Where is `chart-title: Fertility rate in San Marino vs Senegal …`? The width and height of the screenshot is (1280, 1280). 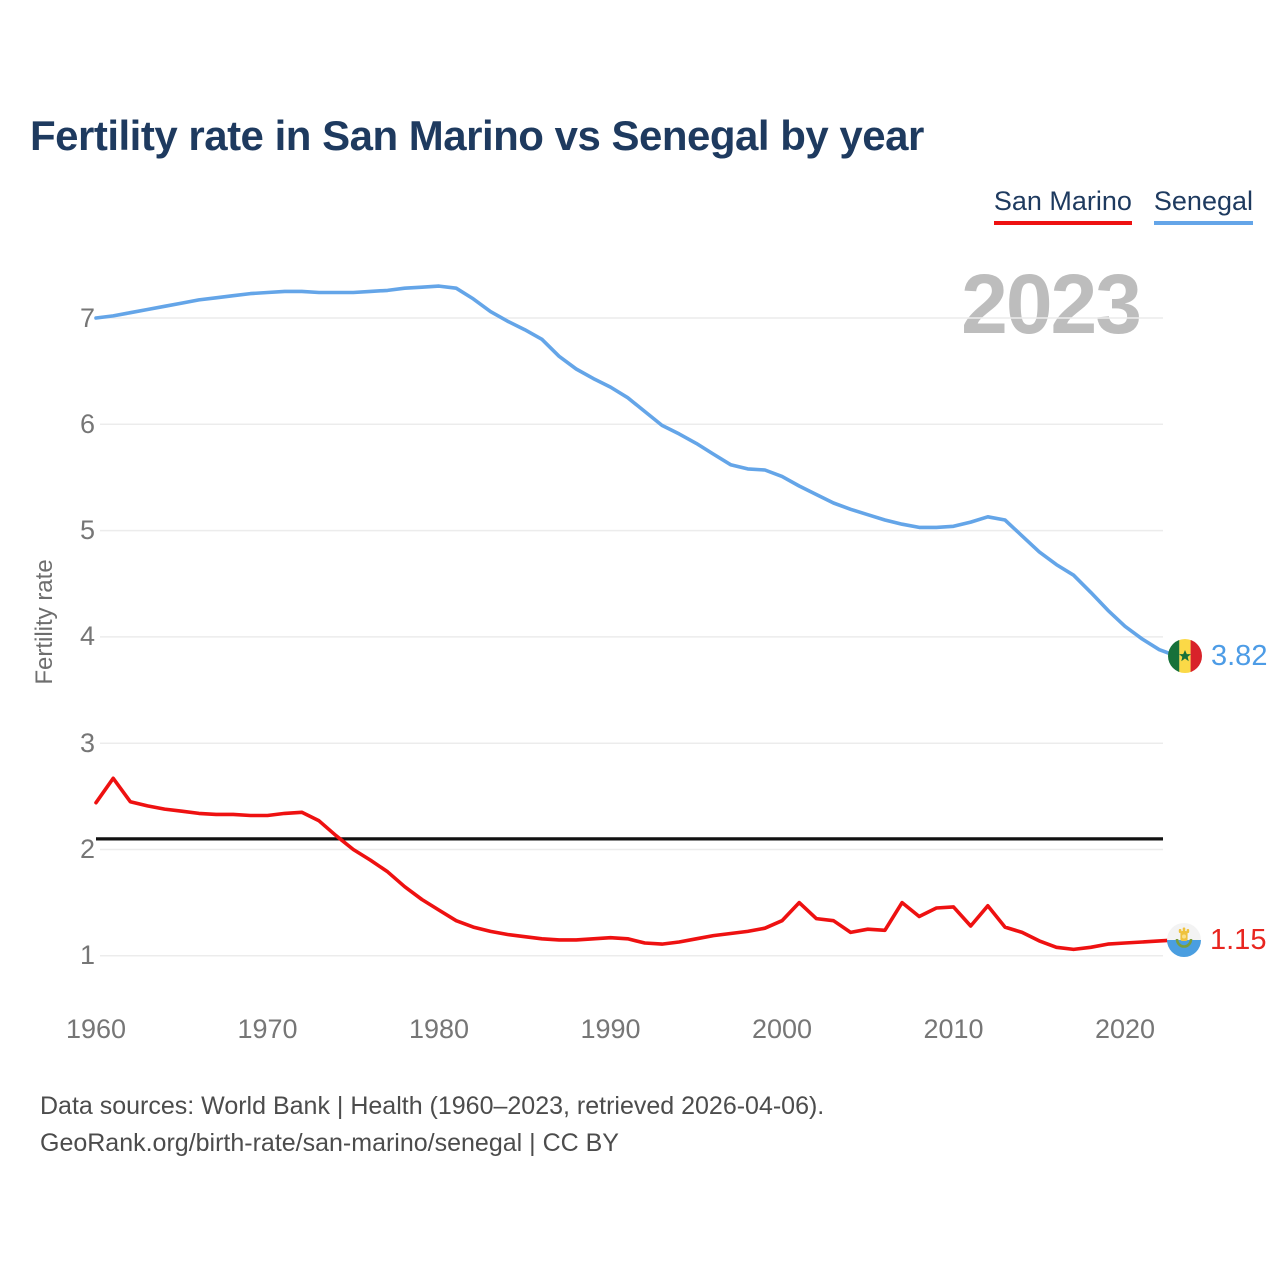 chart-title: Fertility rate in San Marino vs Senegal … is located at coordinates (477, 135).